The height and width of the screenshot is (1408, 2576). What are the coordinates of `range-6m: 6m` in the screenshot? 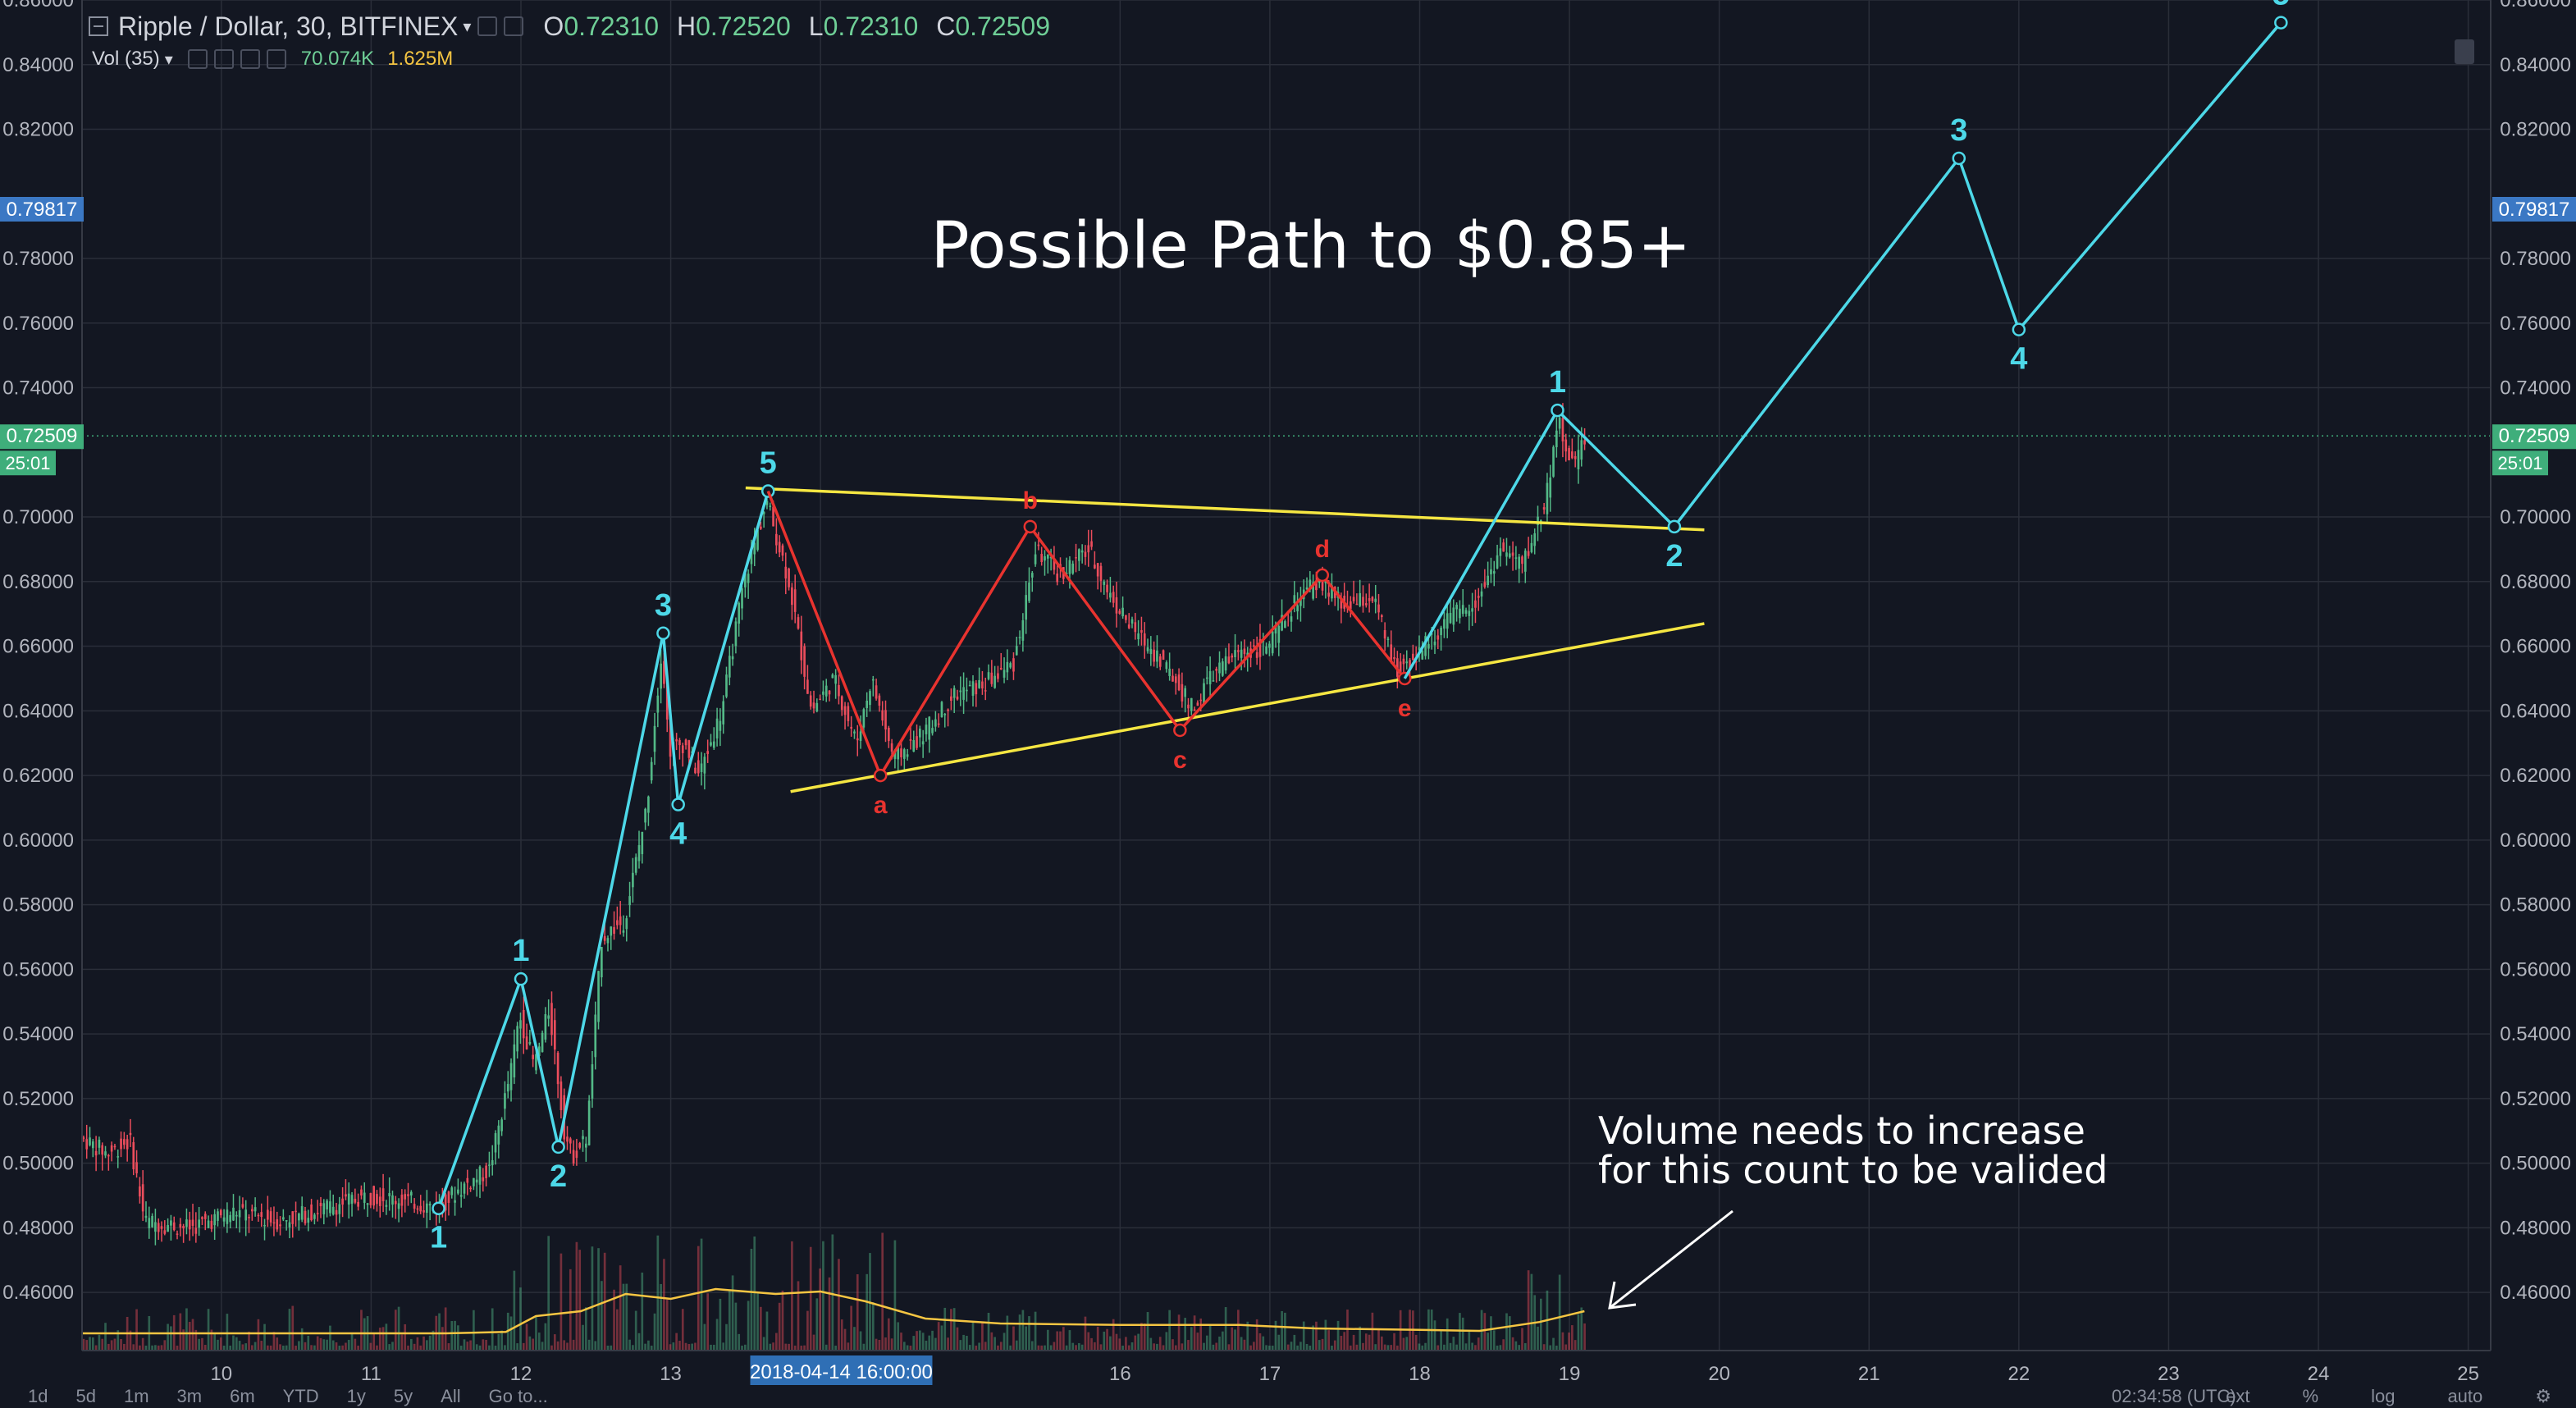 It's located at (243, 1396).